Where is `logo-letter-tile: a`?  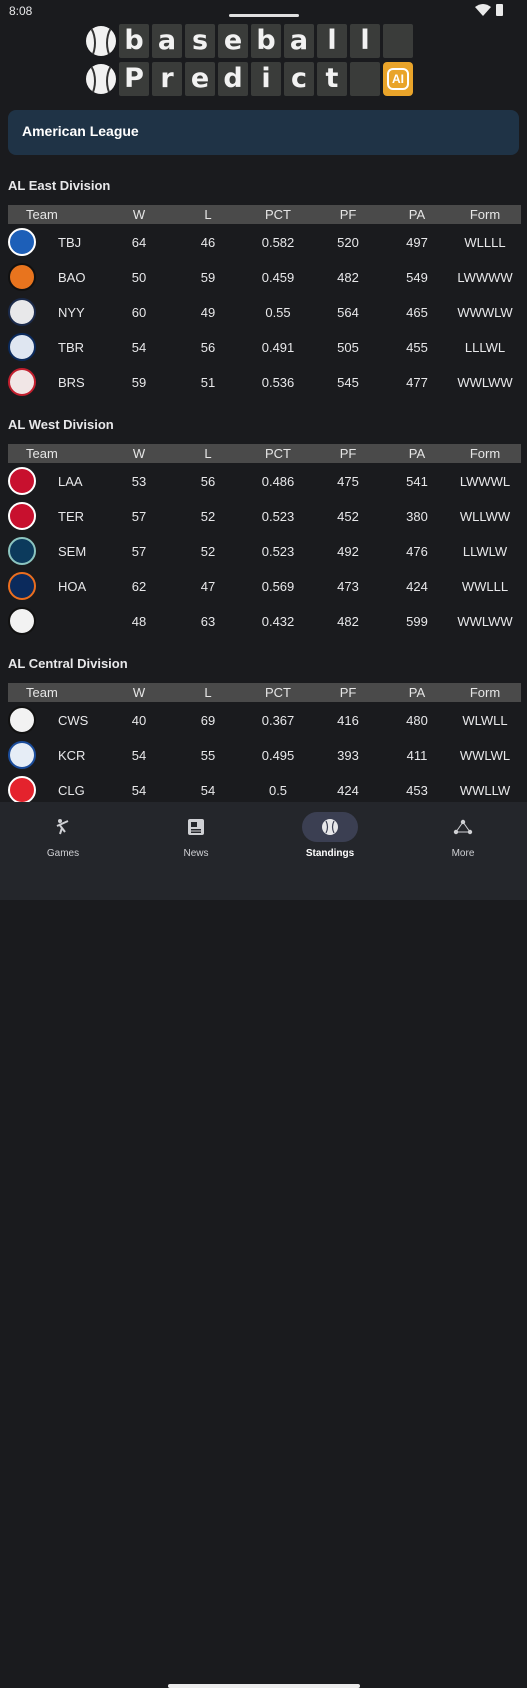
logo-letter-tile: a is located at coordinates (299, 41).